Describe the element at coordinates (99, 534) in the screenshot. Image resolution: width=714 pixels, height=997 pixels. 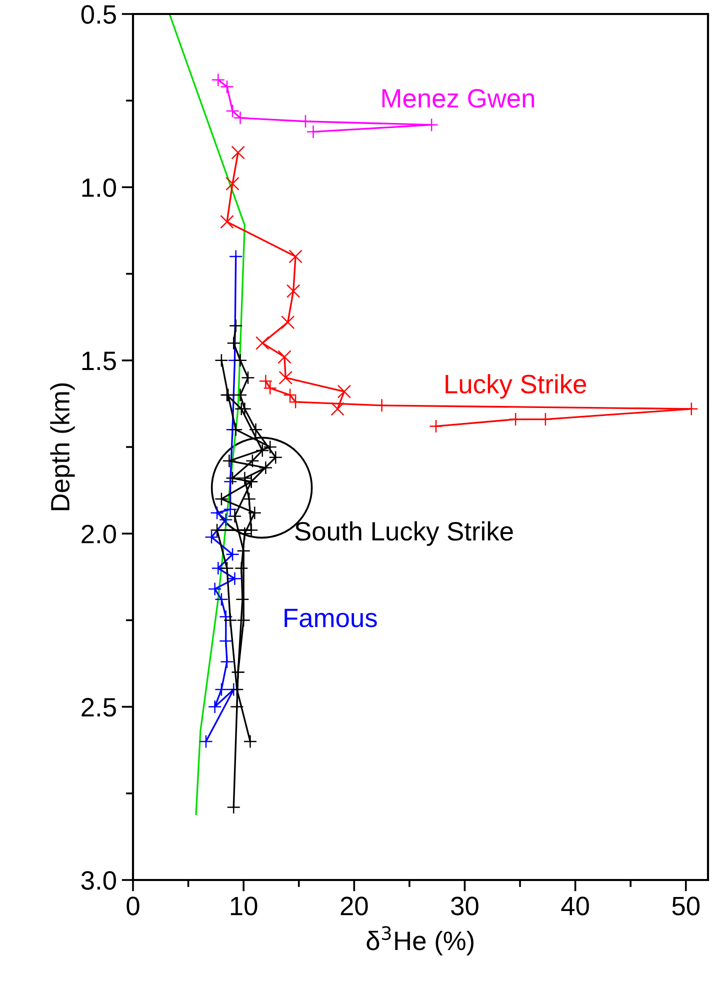
I see `y-tick-label: 2.0` at that location.